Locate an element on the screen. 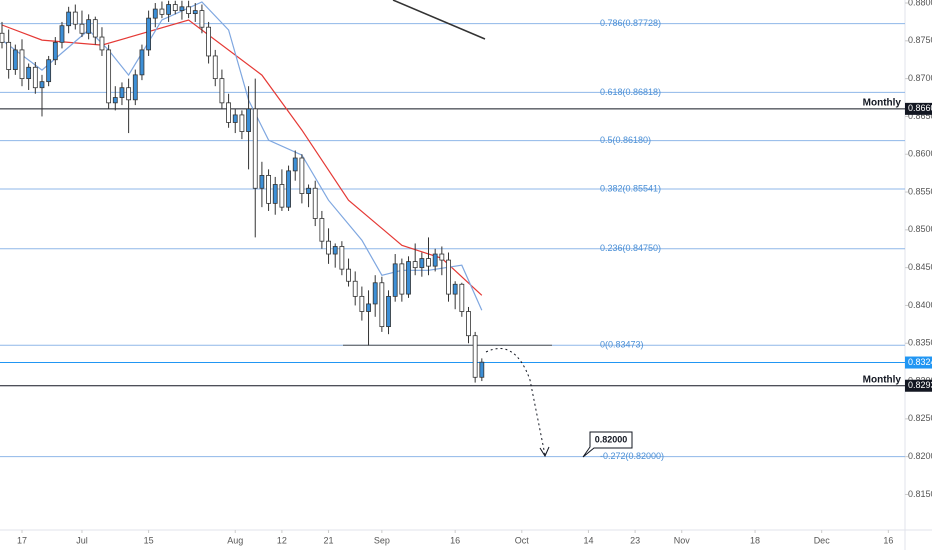  x-tick-label: 14 is located at coordinates (588, 540).